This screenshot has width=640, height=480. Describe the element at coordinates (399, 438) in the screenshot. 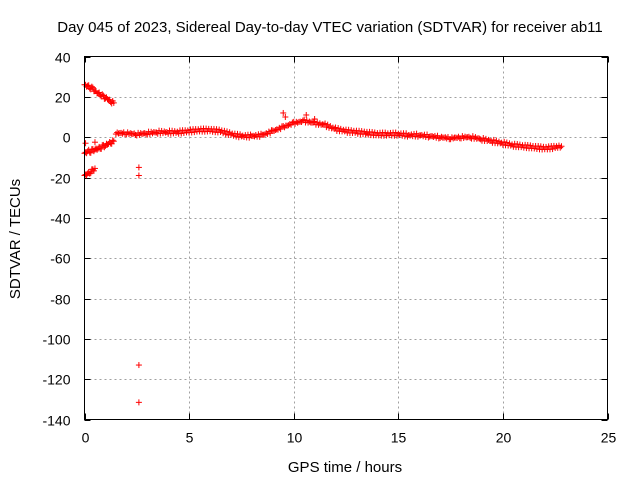

I see `x-tick-label: 15` at that location.